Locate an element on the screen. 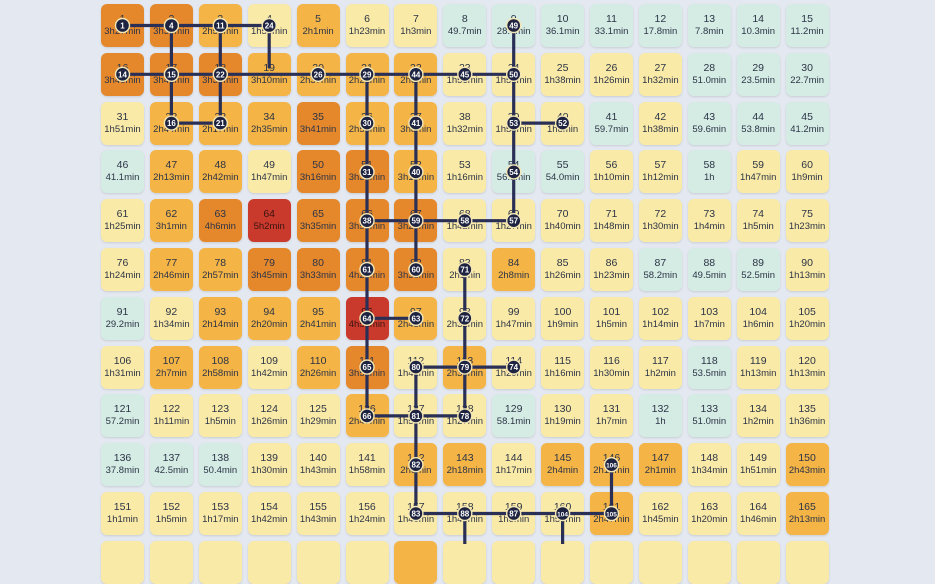 The width and height of the screenshot is (935, 584). grid-cell-75: 75 1h23min is located at coordinates (807, 221).